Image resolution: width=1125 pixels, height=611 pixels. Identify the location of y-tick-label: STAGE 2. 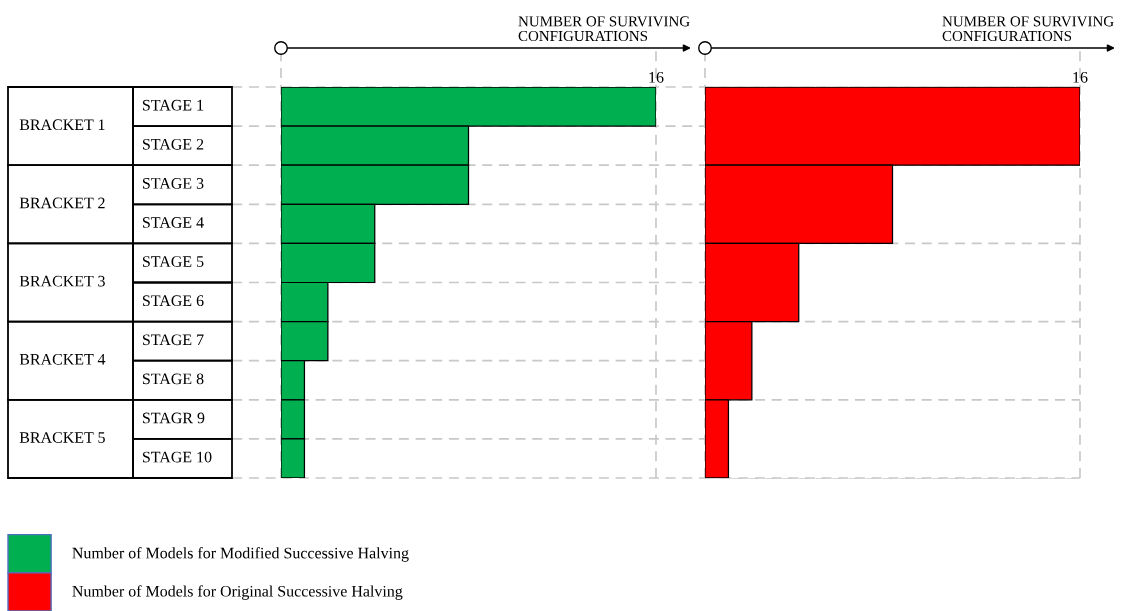
(173, 144).